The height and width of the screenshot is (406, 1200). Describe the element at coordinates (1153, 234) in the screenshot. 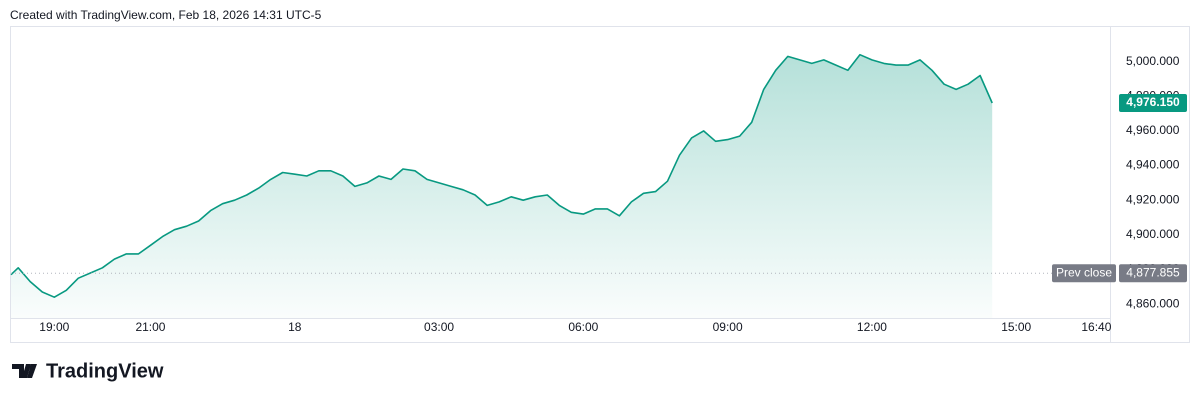

I see `y-tick-label: 4,900.000` at that location.